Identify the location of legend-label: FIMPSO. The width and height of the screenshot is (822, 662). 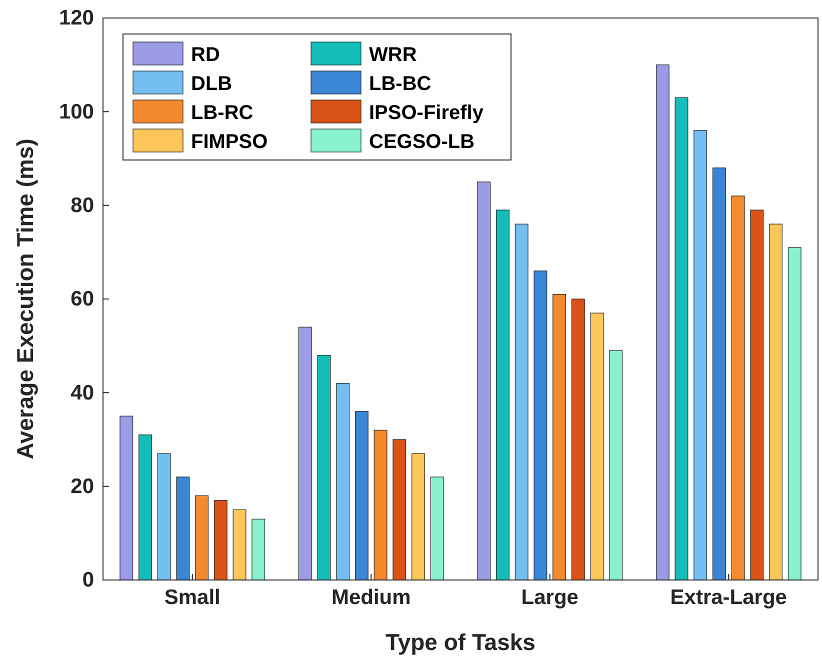
(229, 142).